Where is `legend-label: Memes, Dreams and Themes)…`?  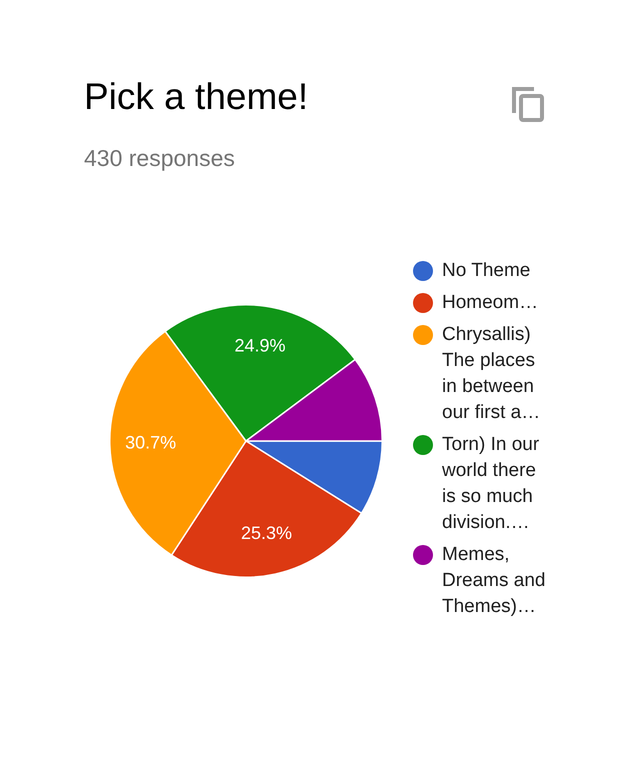 legend-label: Memes, Dreams and Themes)… is located at coordinates (494, 581).